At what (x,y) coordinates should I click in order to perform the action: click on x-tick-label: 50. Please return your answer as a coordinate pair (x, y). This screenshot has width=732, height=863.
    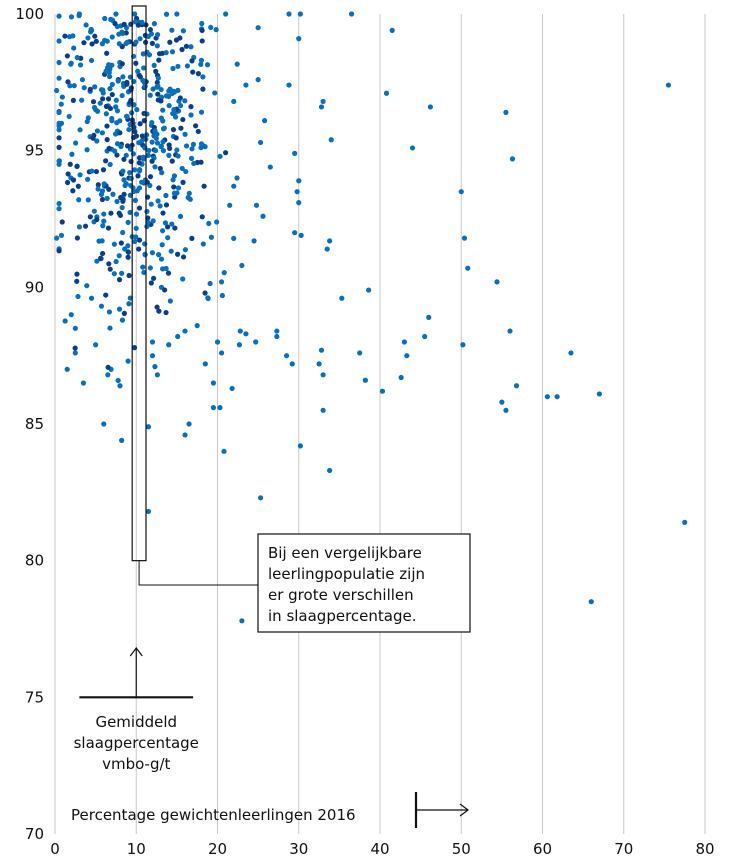
    Looking at the image, I should click on (461, 849).